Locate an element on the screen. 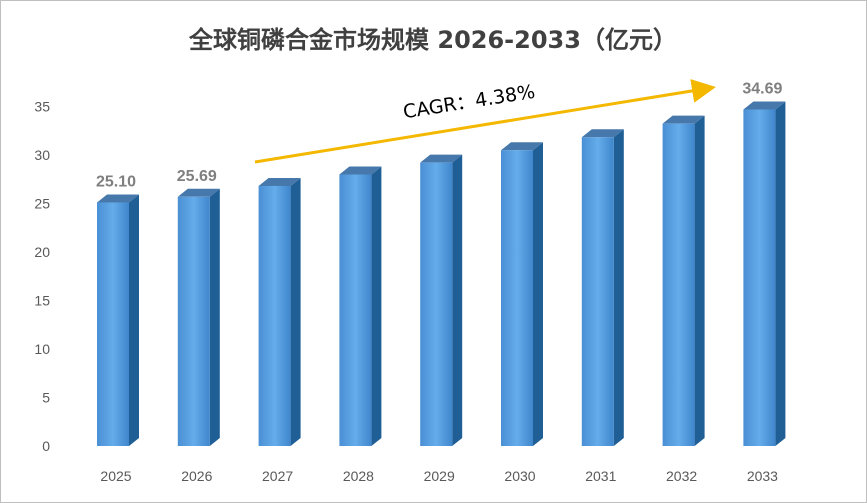 Image resolution: width=867 pixels, height=503 pixels. cagr-annotation: CAGR：4.38% is located at coordinates (469, 102).